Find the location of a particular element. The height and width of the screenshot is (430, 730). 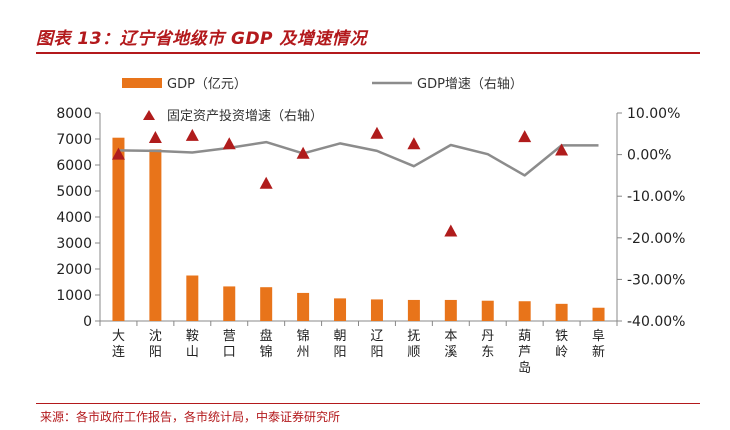

category-label: 本溪 is located at coordinates (450, 344).